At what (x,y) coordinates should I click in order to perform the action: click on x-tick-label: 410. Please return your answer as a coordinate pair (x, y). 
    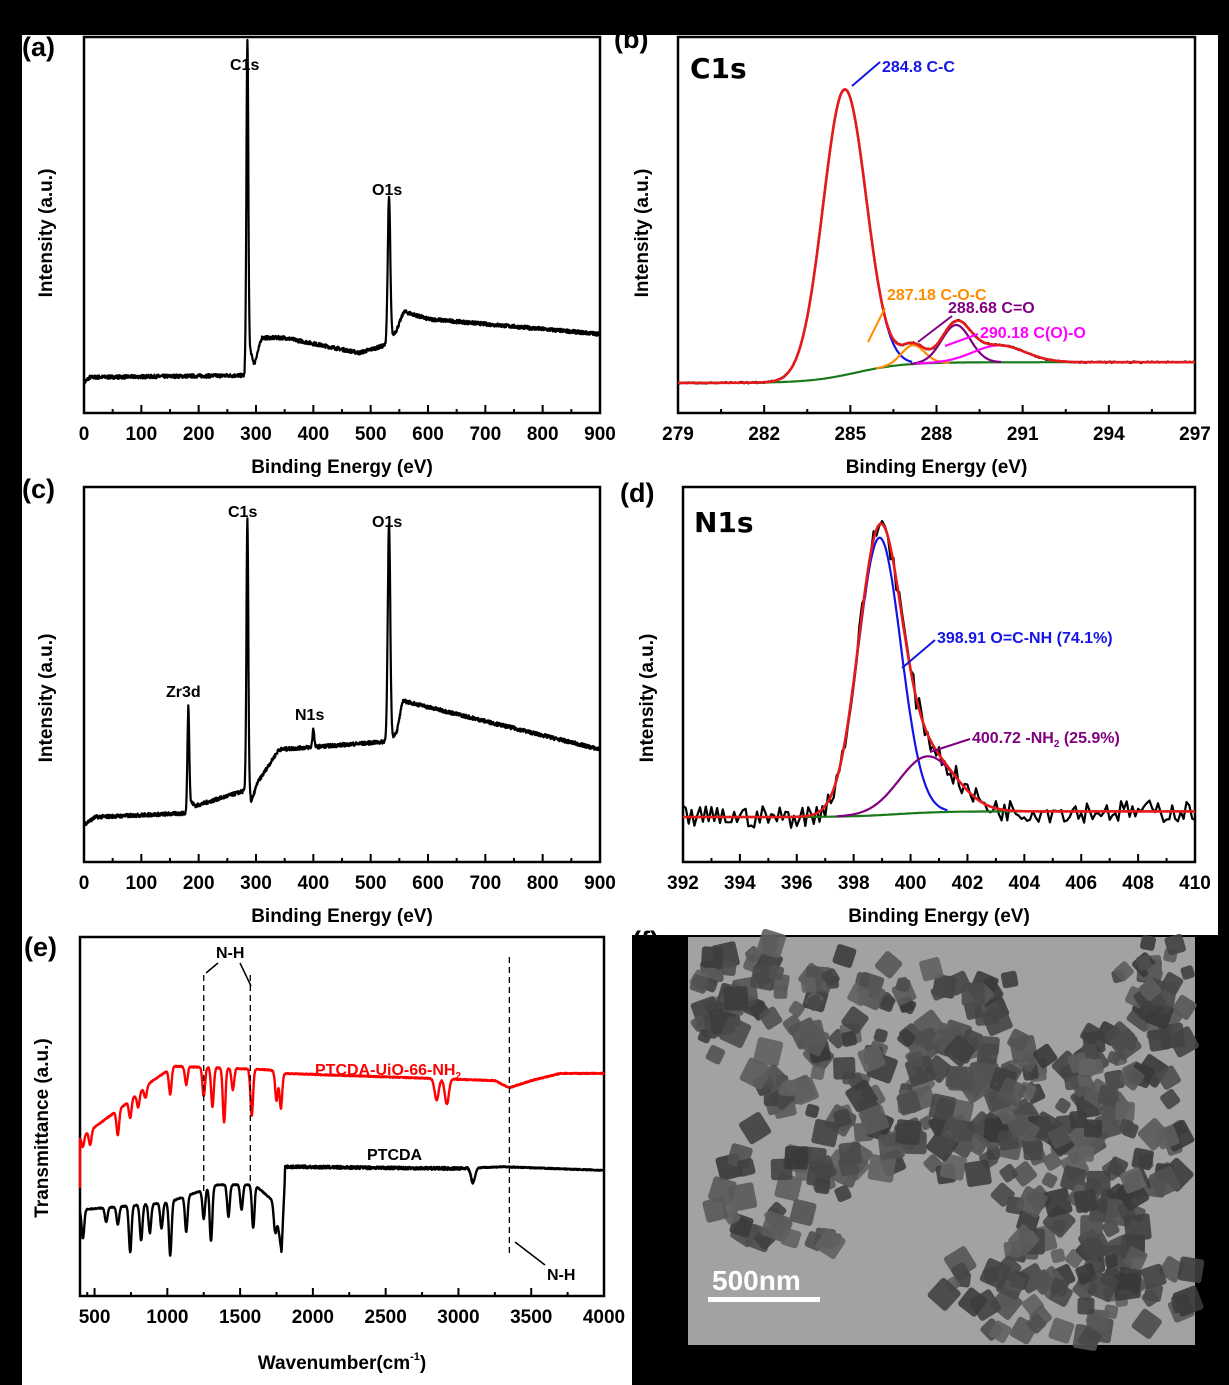
    Looking at the image, I should click on (1195, 883).